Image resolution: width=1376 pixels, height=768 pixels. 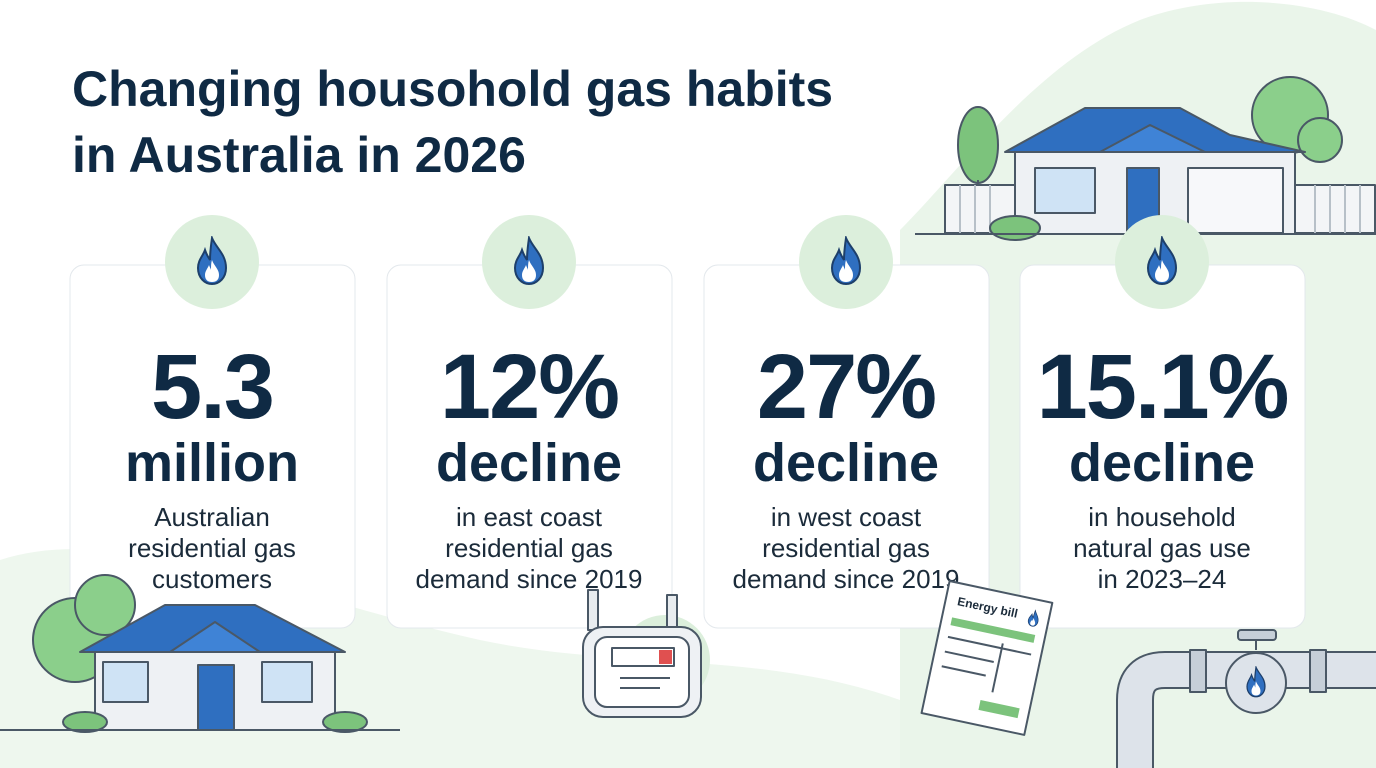 What do you see at coordinates (212, 387) in the screenshot?
I see `stat-value: 5.3` at bounding box center [212, 387].